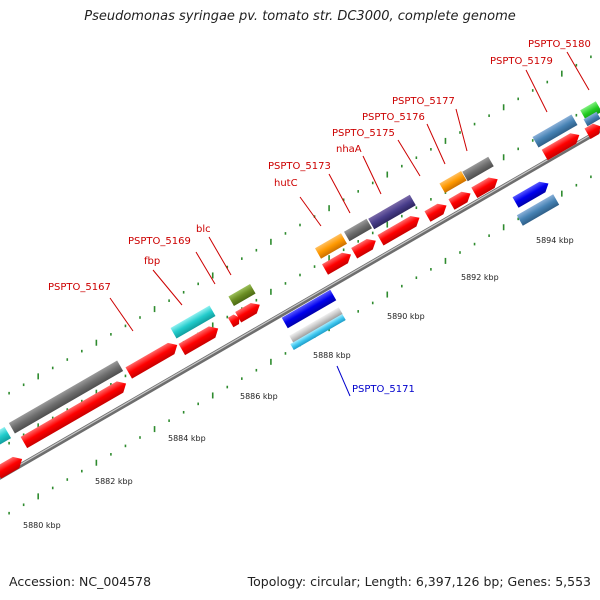 This screenshot has width=600, height=600. Describe the element at coordinates (259, 396) in the screenshot. I see `scale-tick-label: 5886 kbp` at that location.